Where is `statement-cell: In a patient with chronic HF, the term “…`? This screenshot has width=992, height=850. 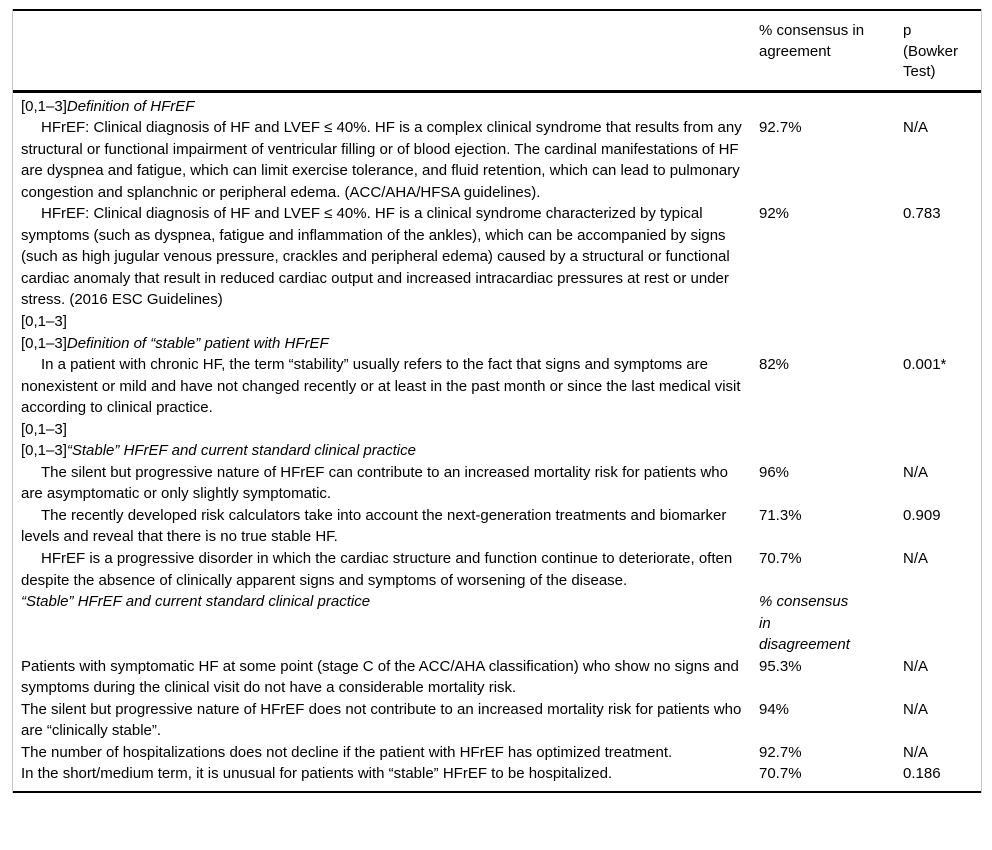
statement-cell: In a patient with chronic HF, the term “… is located at coordinates (381, 386).